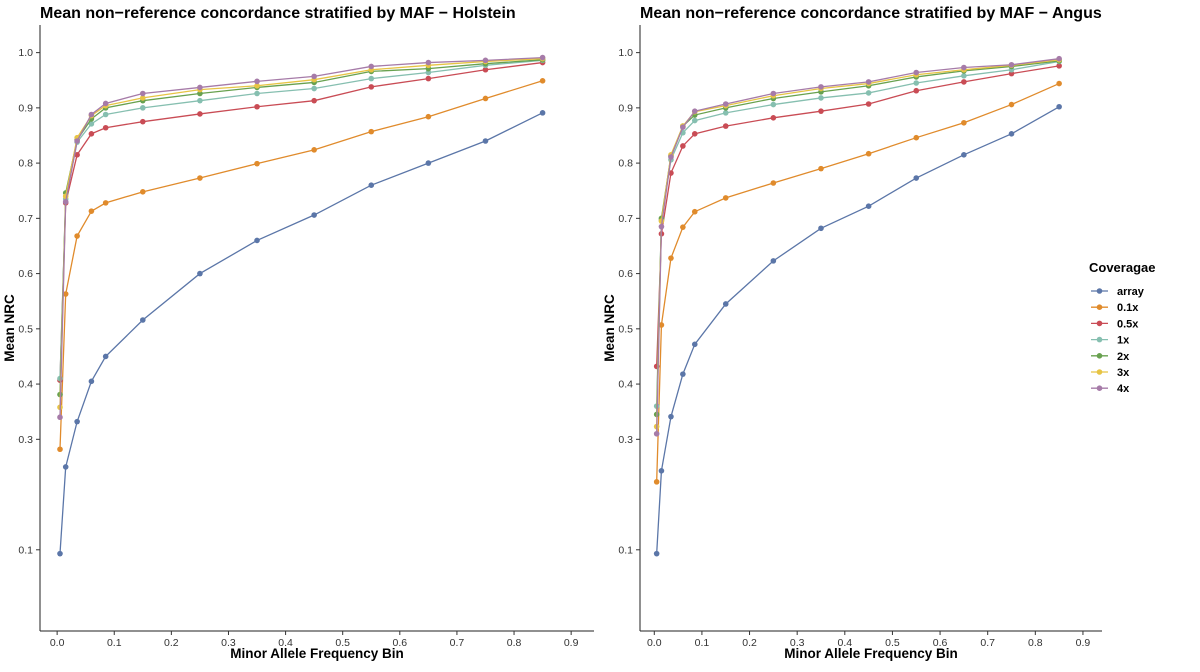 This screenshot has width=1200, height=672. Describe the element at coordinates (1123, 373) in the screenshot. I see `legend-label: 3x` at that location.